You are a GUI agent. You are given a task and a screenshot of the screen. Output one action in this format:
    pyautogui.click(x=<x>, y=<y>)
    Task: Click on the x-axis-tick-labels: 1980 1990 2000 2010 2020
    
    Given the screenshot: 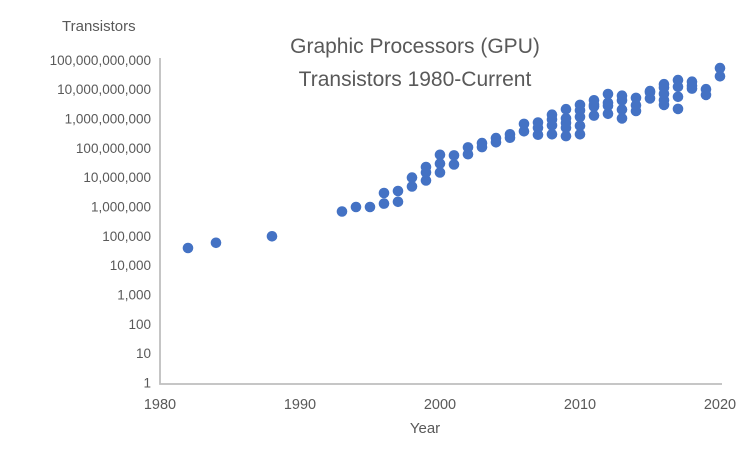 What is the action you would take?
    pyautogui.click(x=440, y=405)
    